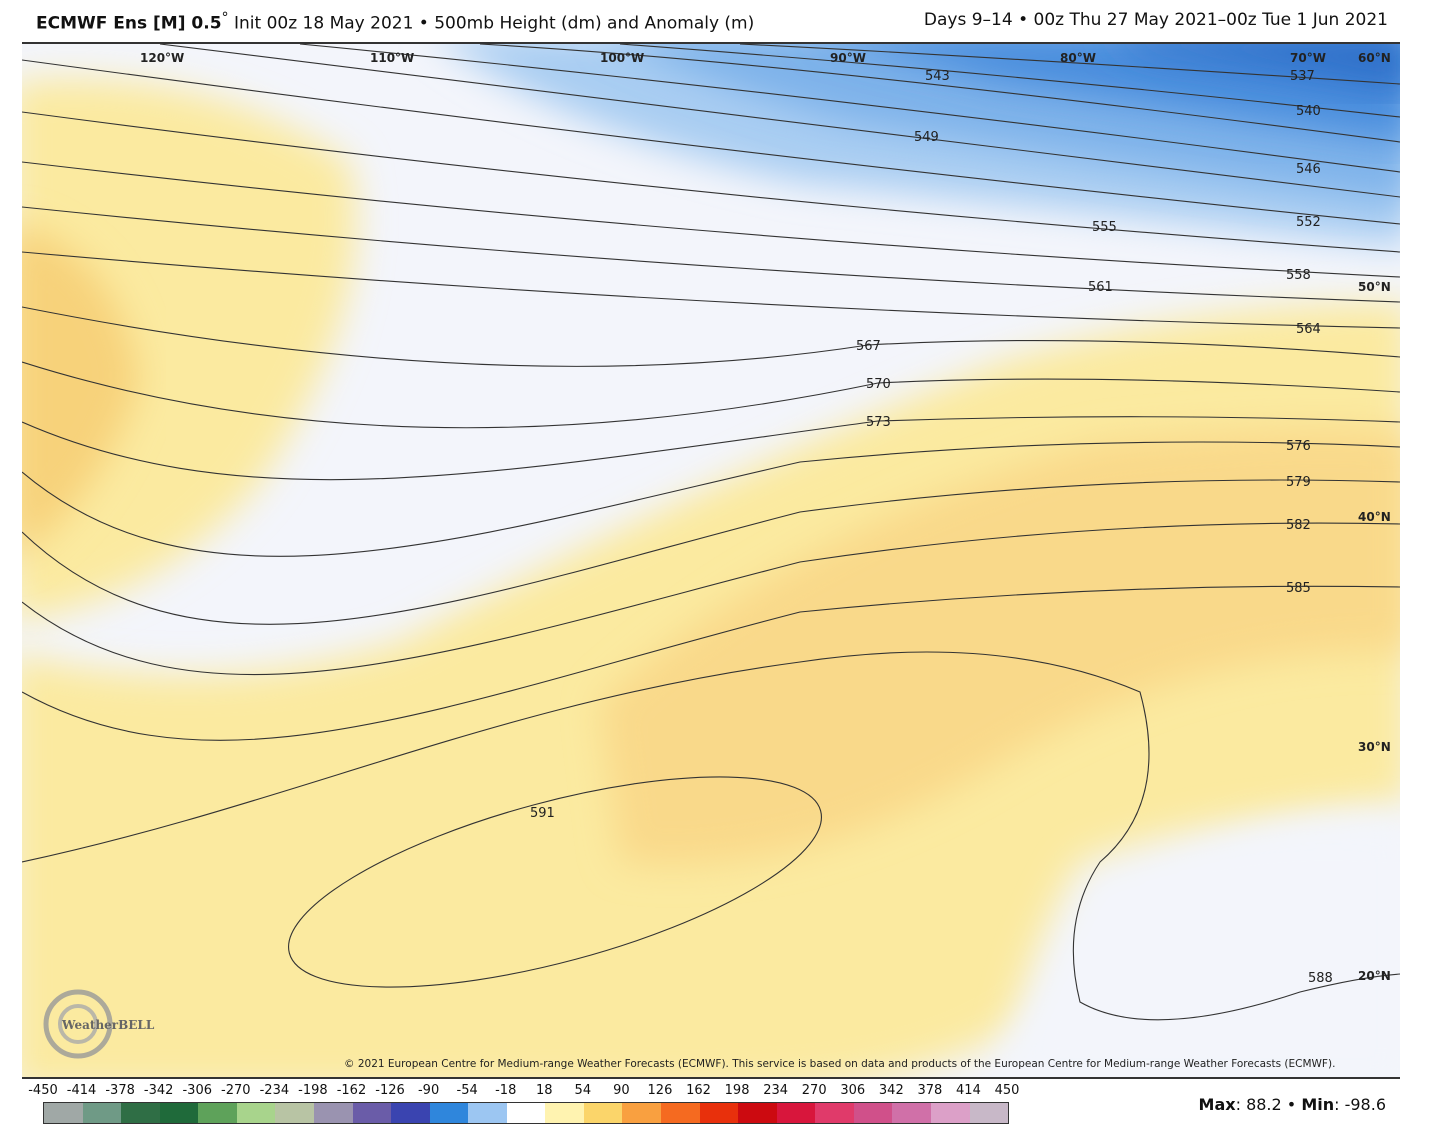  I want to click on contour-label: 558, so click(1298, 275).